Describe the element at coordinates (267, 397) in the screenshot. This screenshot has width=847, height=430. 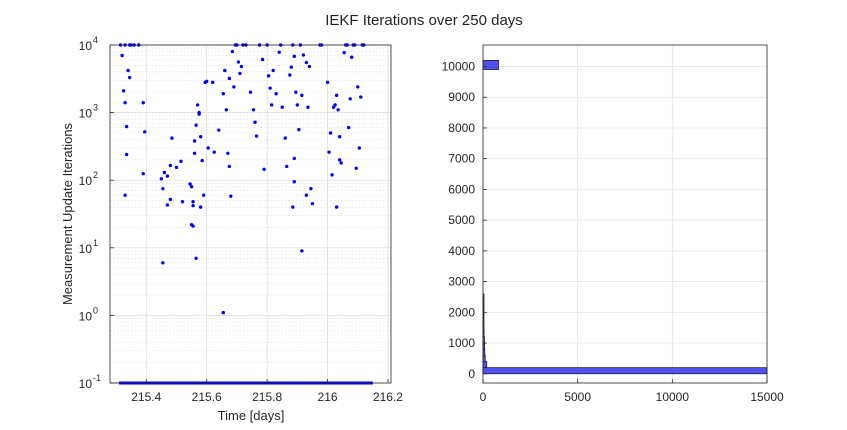
I see `left-x-tick-label: 215.8` at that location.